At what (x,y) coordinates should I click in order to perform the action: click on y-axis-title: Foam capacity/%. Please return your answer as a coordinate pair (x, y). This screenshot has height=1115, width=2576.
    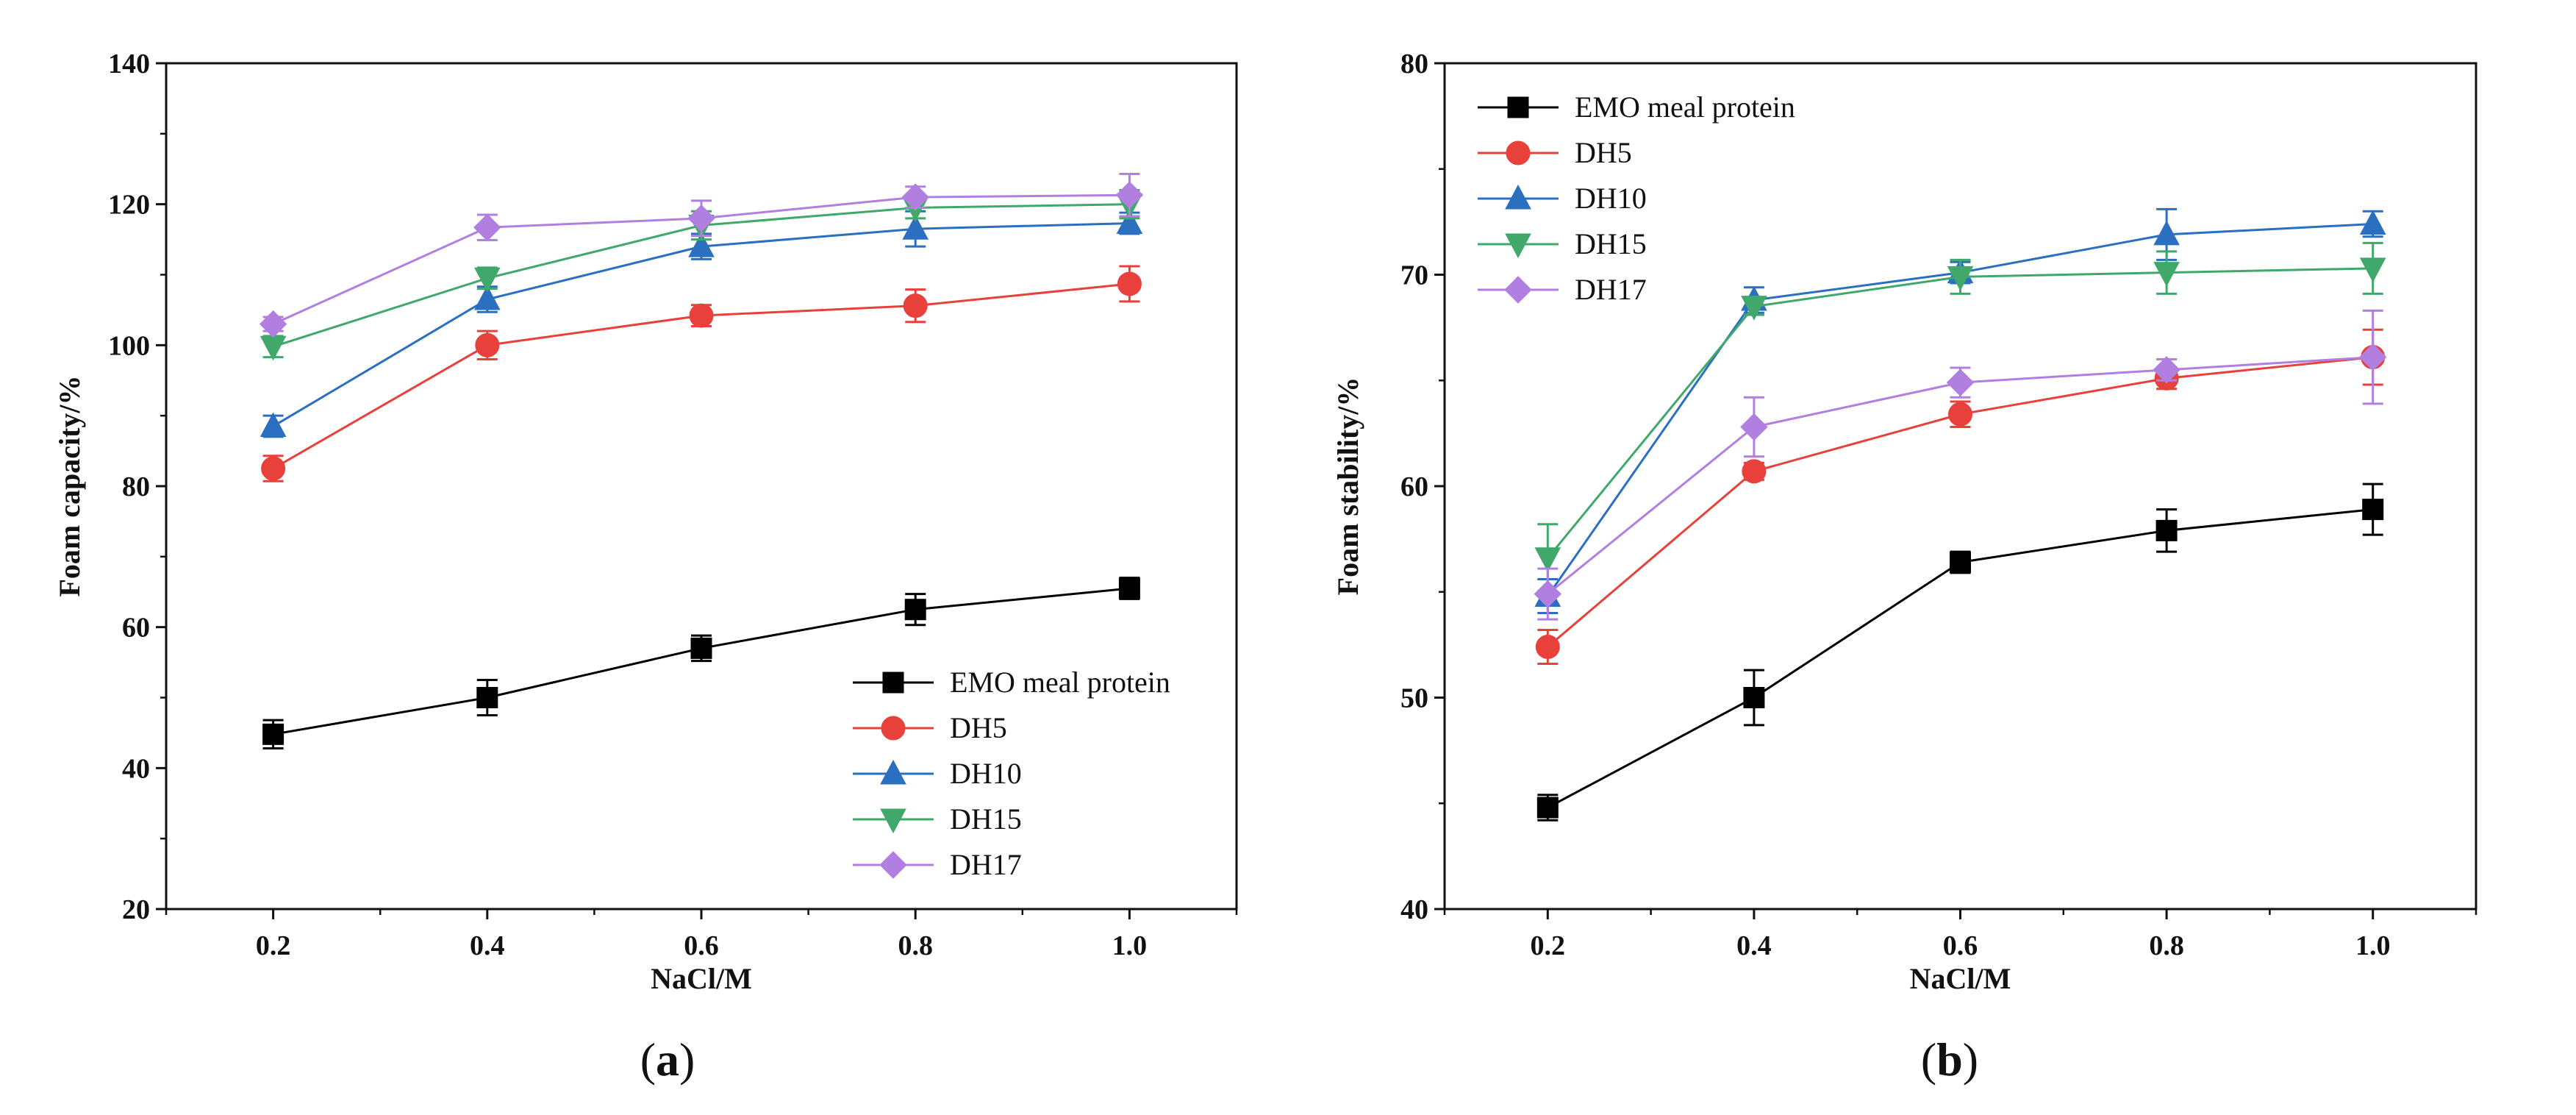
    Looking at the image, I should click on (69, 485).